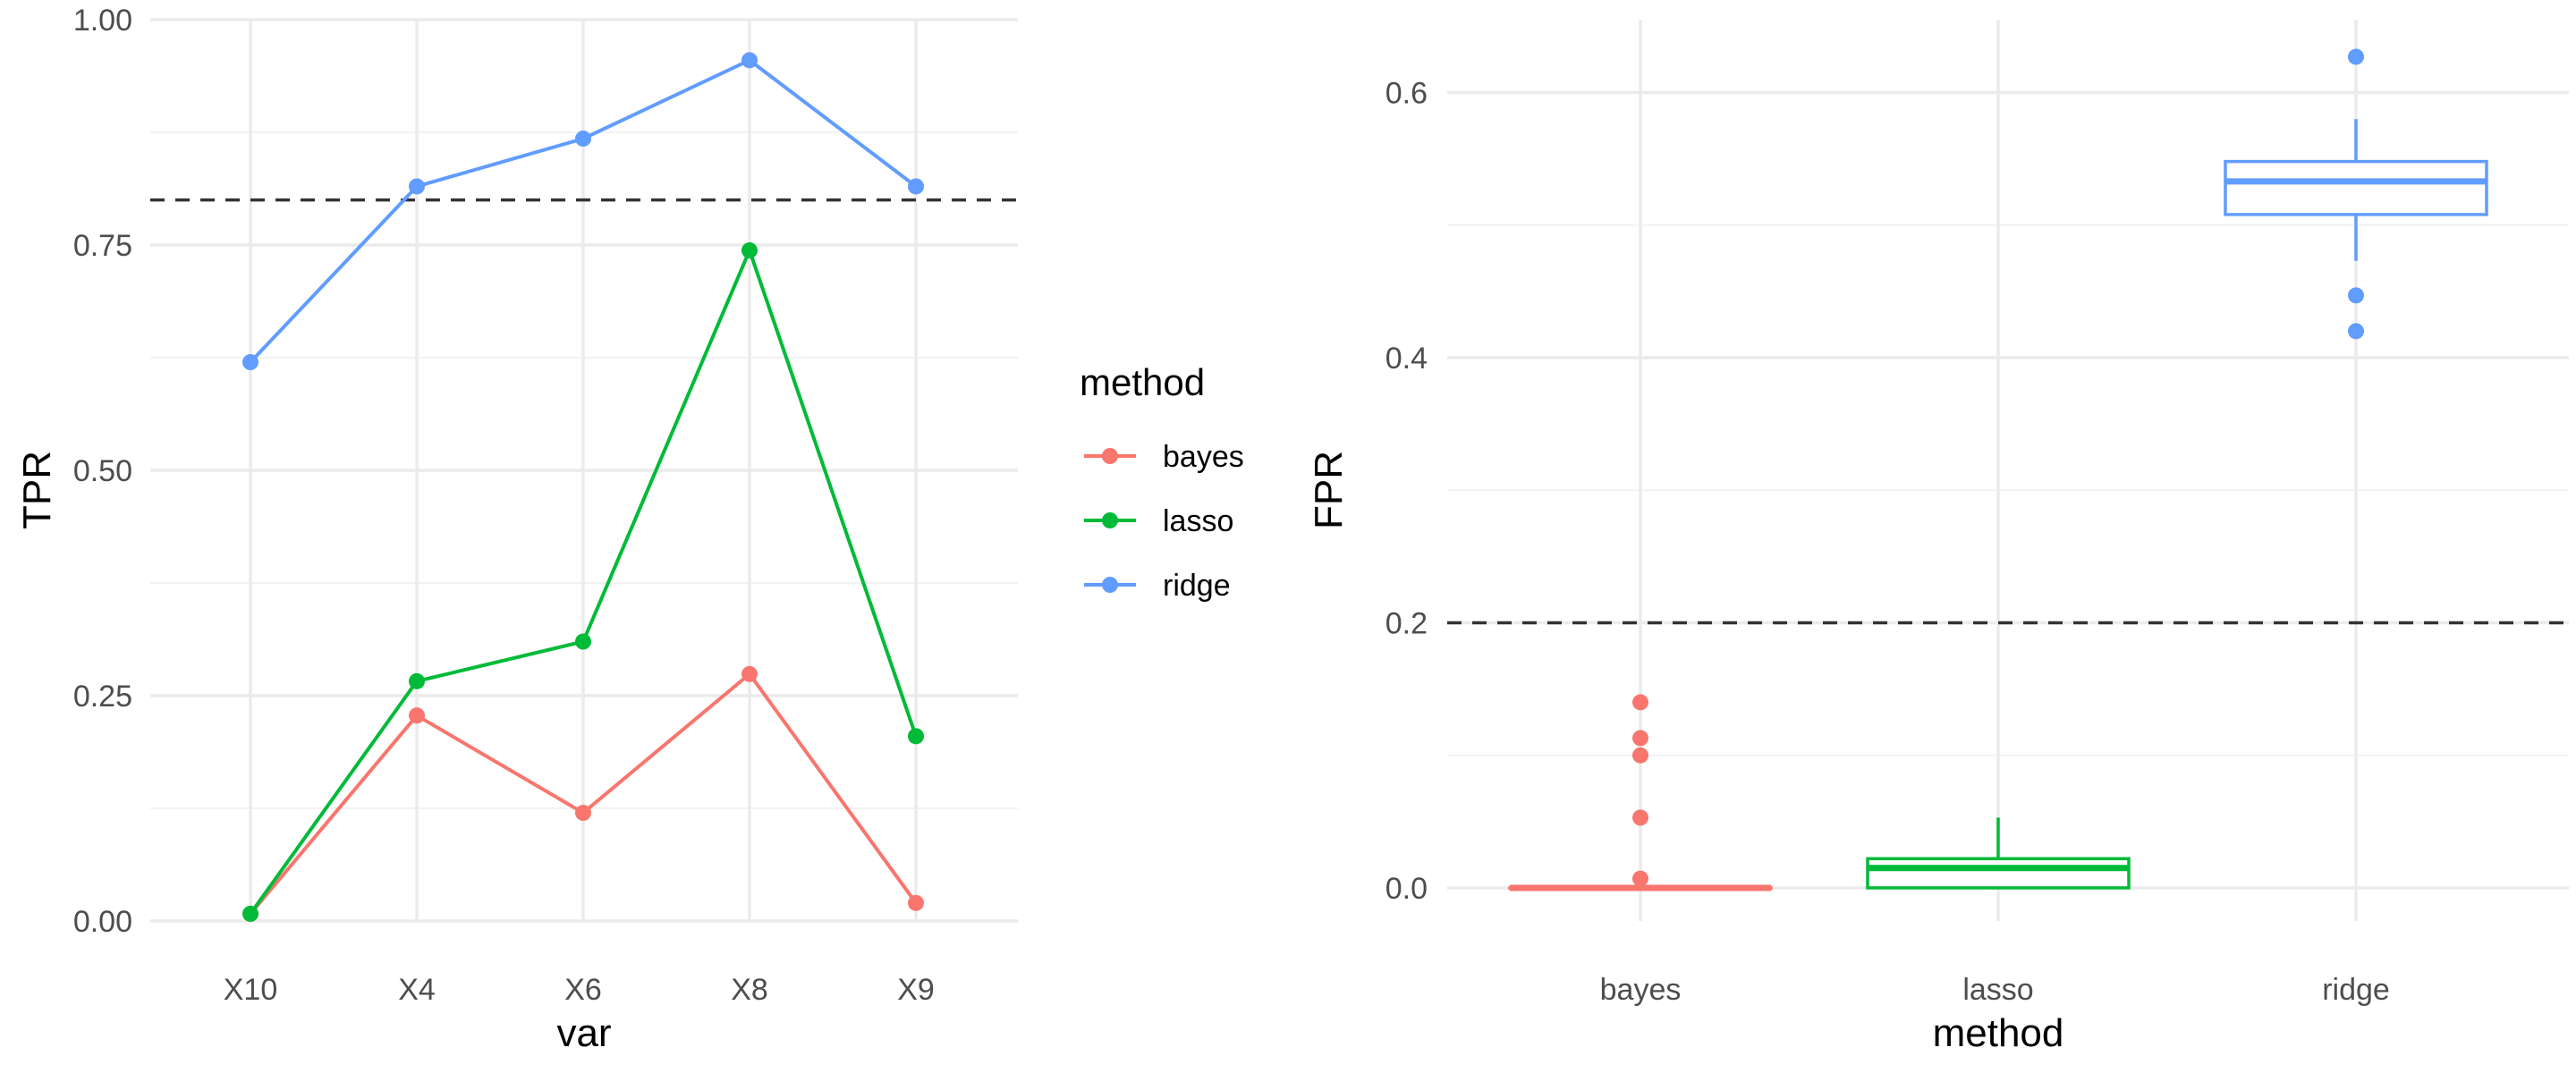  Describe the element at coordinates (417, 990) in the screenshot. I see `tpr-x-tick-label: X4` at that location.